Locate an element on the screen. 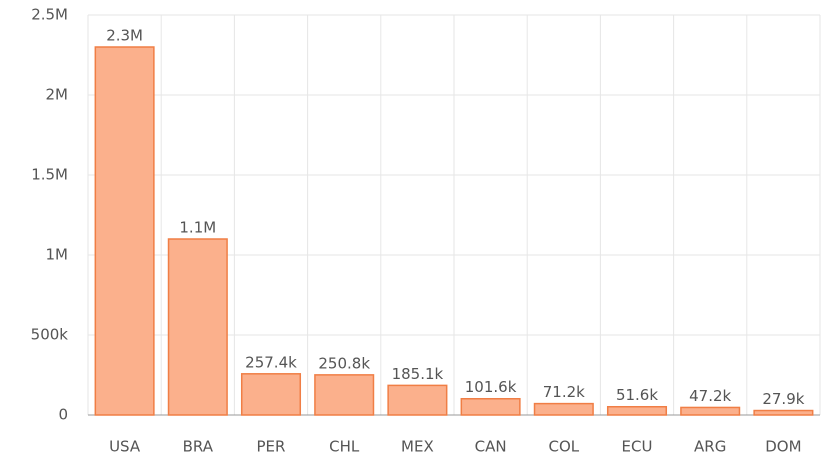 Image resolution: width=838 pixels, height=459 pixels. data-label: 1.1M is located at coordinates (197, 228).